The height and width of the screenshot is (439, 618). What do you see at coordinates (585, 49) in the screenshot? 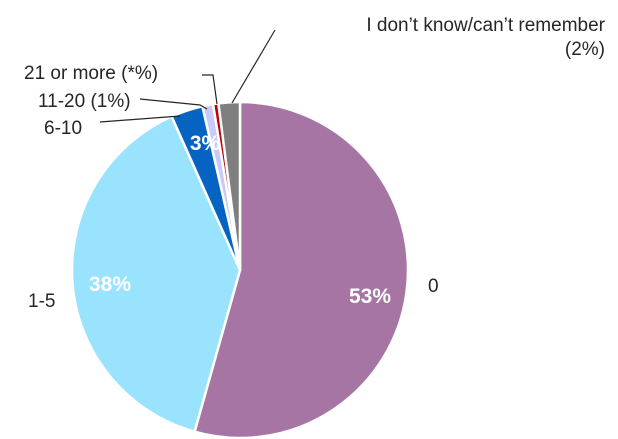
I see `label-dont-know-pct: (2%)` at bounding box center [585, 49].